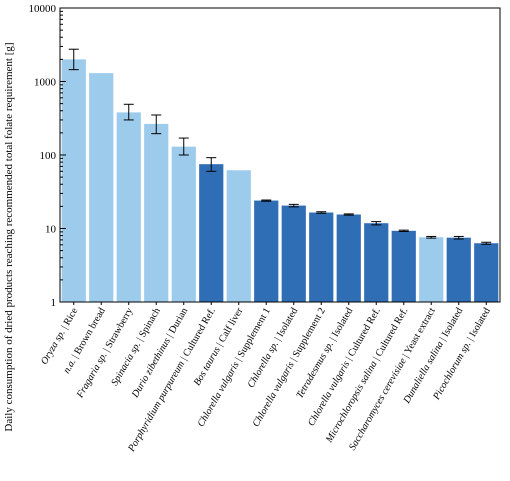 The width and height of the screenshot is (510, 481). I want to click on category-label: Spinacia sp. | Spinach, so click(136, 347).